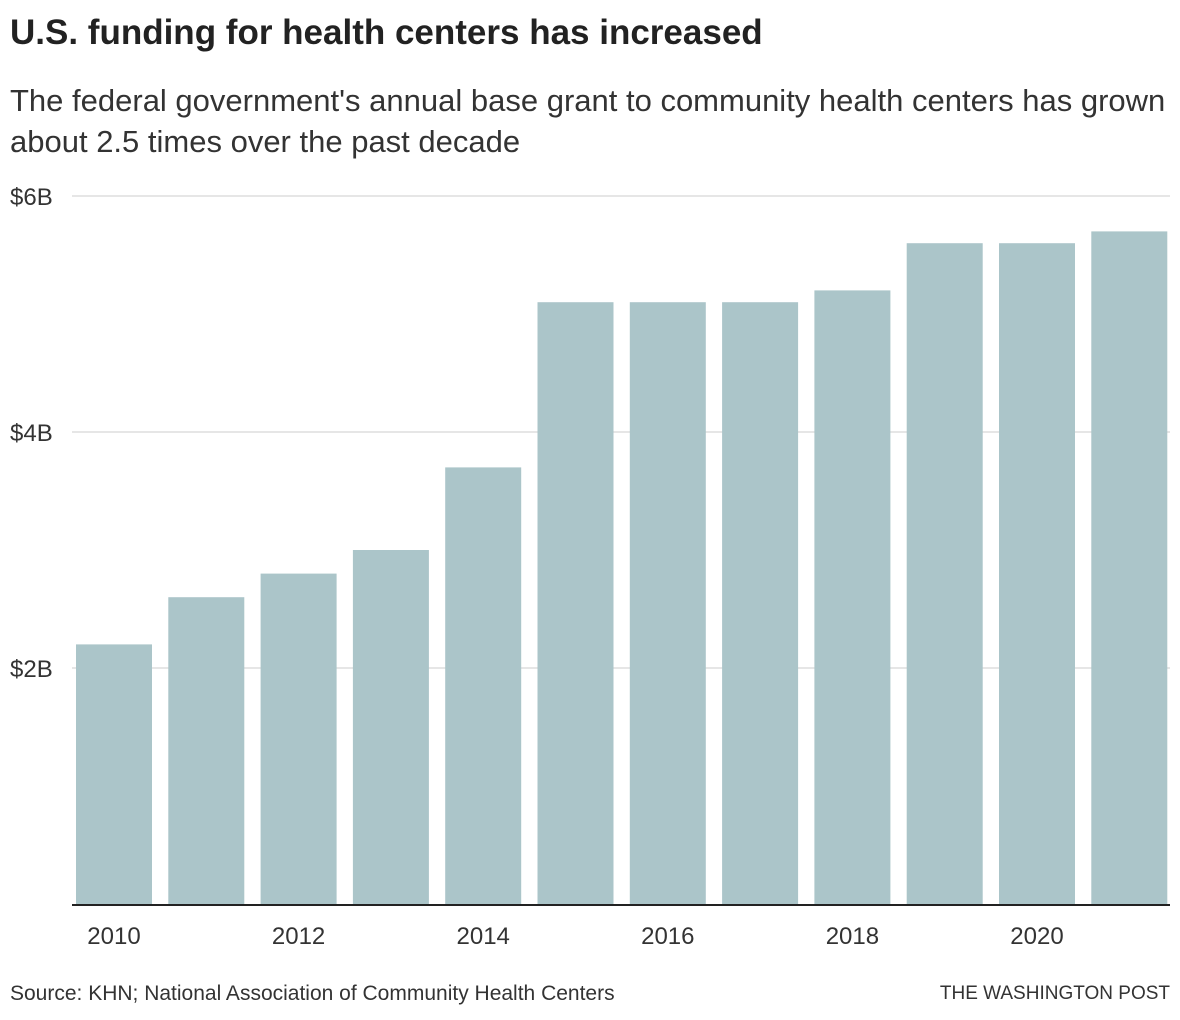  I want to click on y-tick-label: $4B, so click(31, 433).